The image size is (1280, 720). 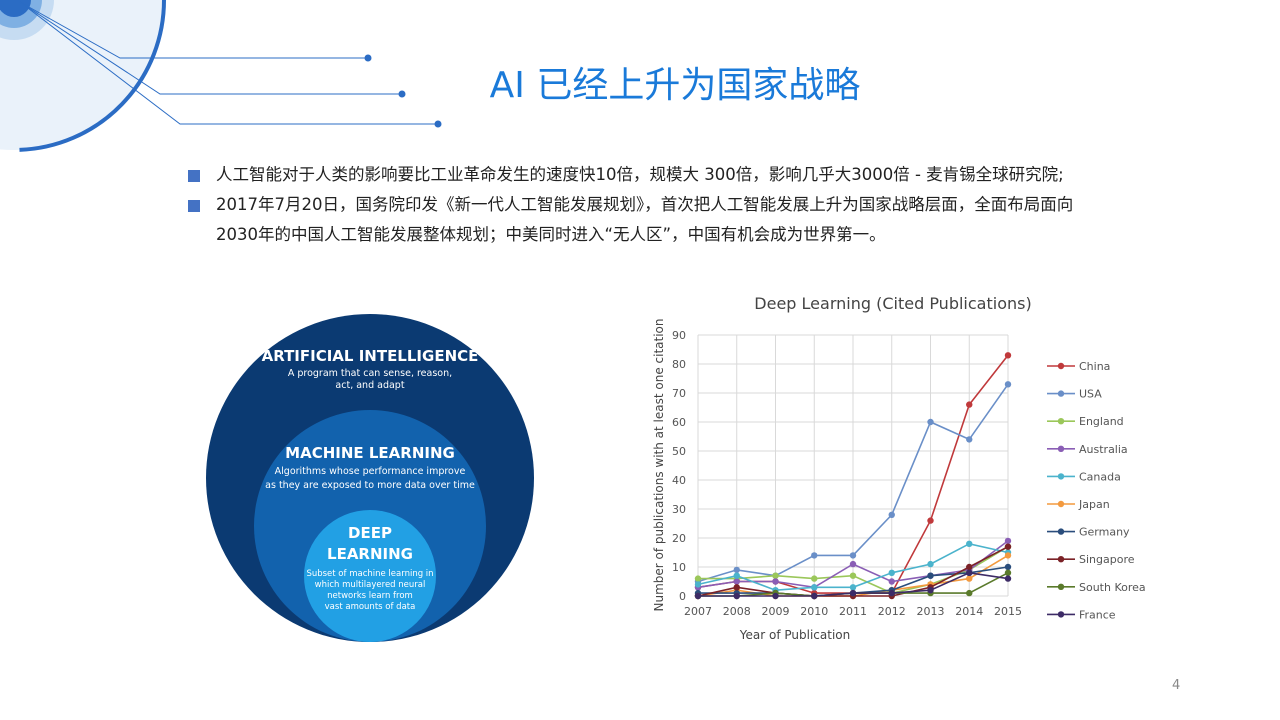 What do you see at coordinates (1104, 532) in the screenshot?
I see `legend-label: Germany` at bounding box center [1104, 532].